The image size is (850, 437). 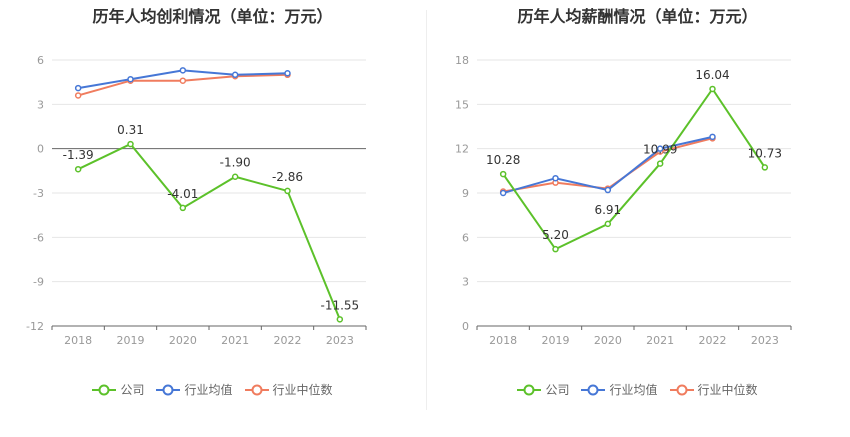 I want to click on data-label: 5.20, so click(x=555, y=235).